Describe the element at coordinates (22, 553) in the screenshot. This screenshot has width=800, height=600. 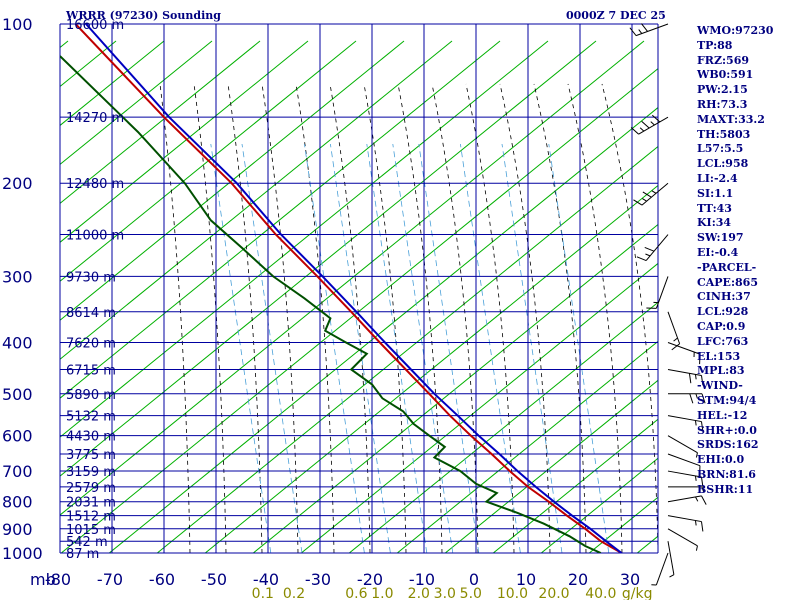
I see `pressure-tick-label: 1000` at that location.